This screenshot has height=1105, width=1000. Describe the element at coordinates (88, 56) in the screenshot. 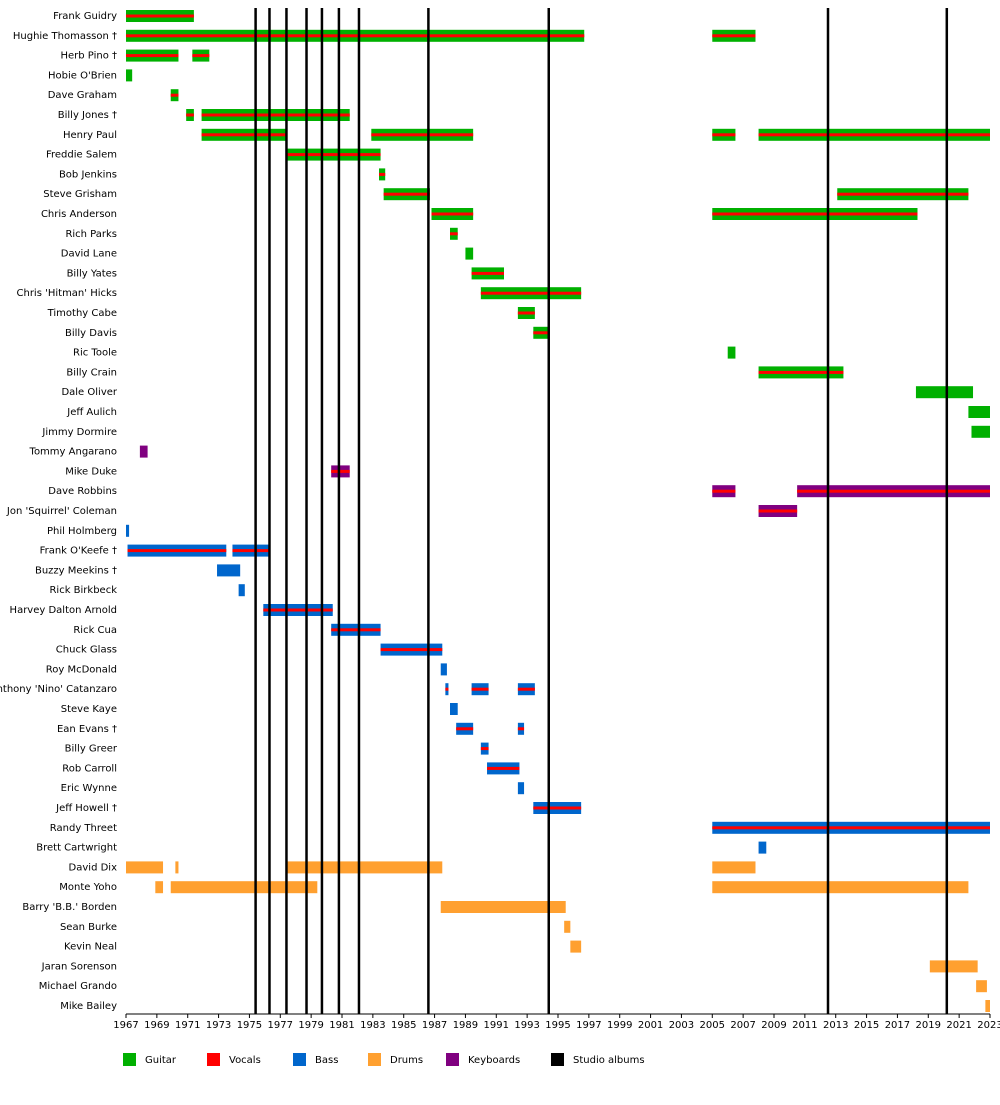

I see `member-name: Herb Pino †` at that location.